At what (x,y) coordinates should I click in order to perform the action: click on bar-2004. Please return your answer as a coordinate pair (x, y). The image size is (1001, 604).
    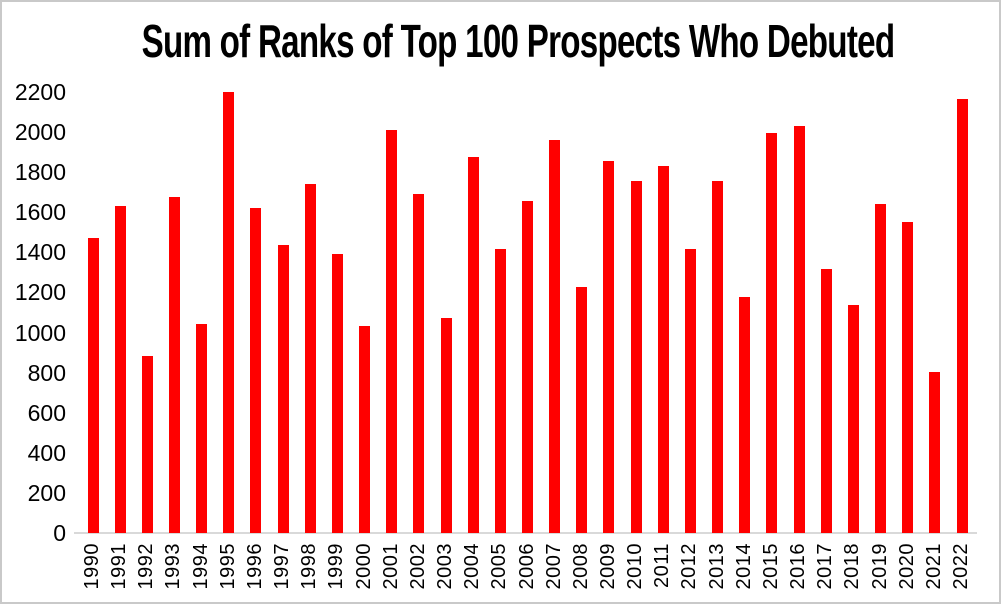
    Looking at the image, I should click on (473, 345).